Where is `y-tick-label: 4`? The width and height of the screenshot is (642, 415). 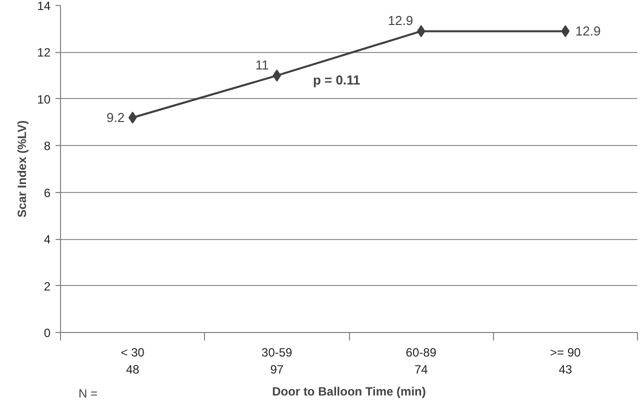 y-tick-label: 4 is located at coordinates (47, 239).